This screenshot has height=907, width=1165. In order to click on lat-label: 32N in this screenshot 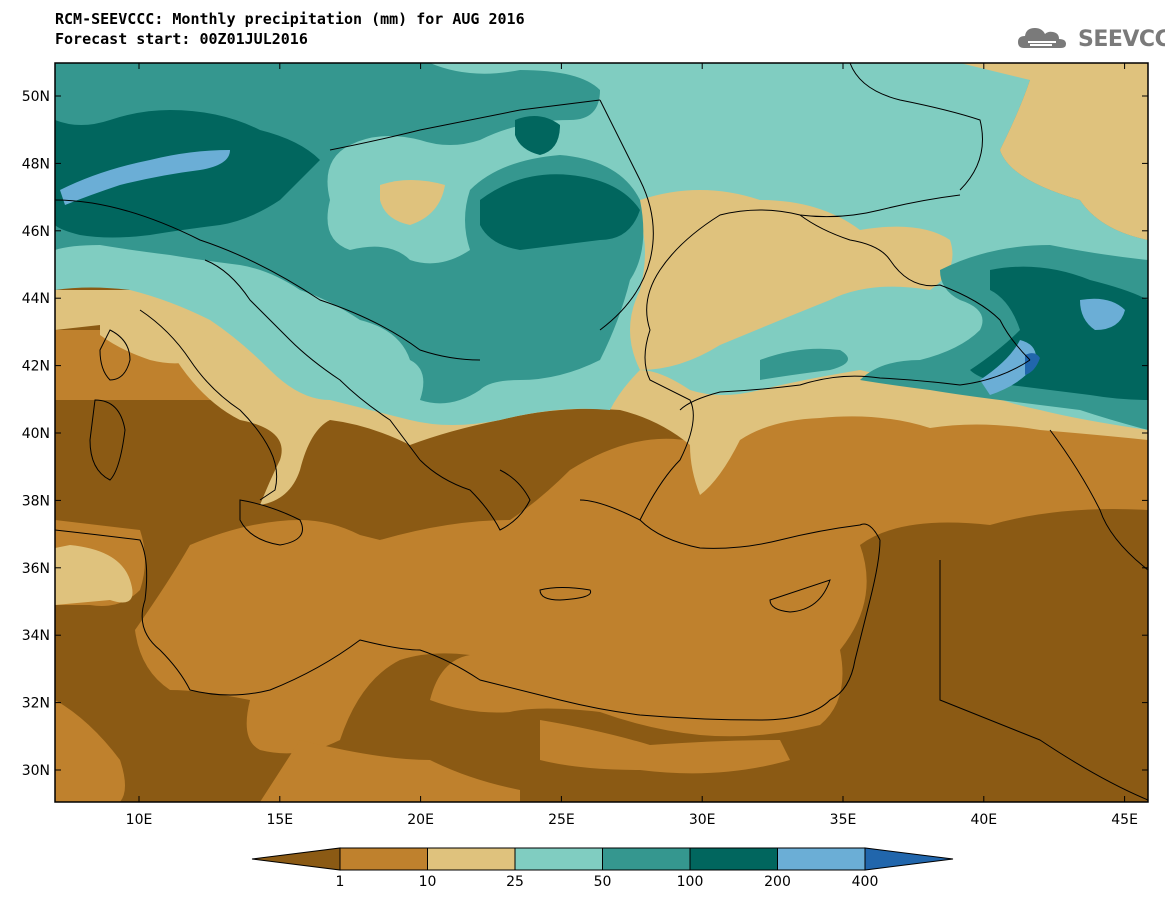, I will do `click(36, 704)`.